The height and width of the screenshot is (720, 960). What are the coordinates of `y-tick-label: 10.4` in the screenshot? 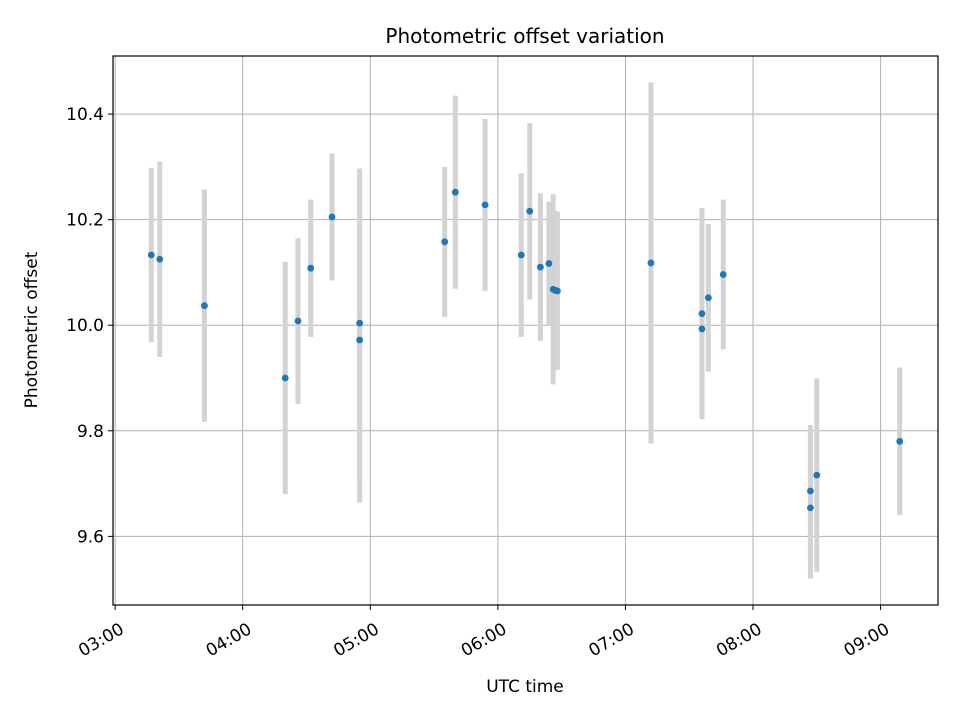 It's located at (85, 115).